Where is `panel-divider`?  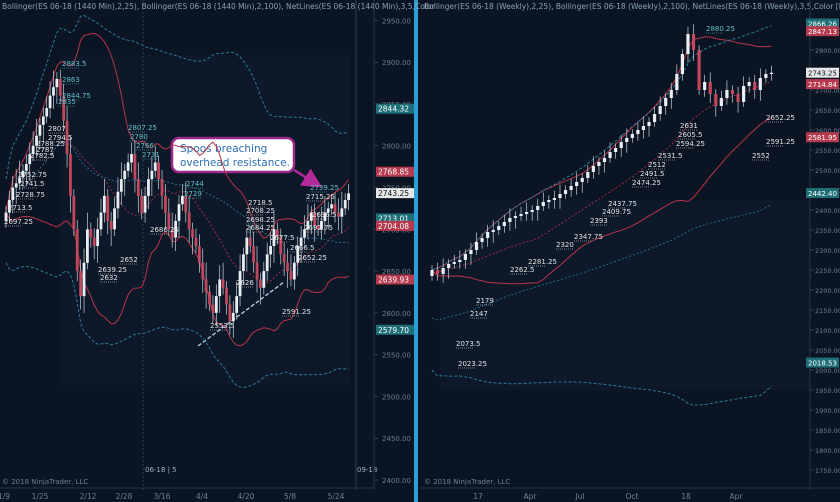
panel-divider is located at coordinates (416, 251).